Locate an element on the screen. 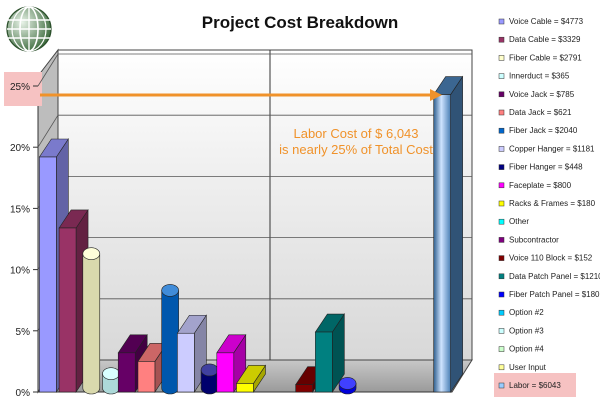 This screenshot has height=411, width=600. legend-item: Voice Jack = $785 is located at coordinates (536, 94).